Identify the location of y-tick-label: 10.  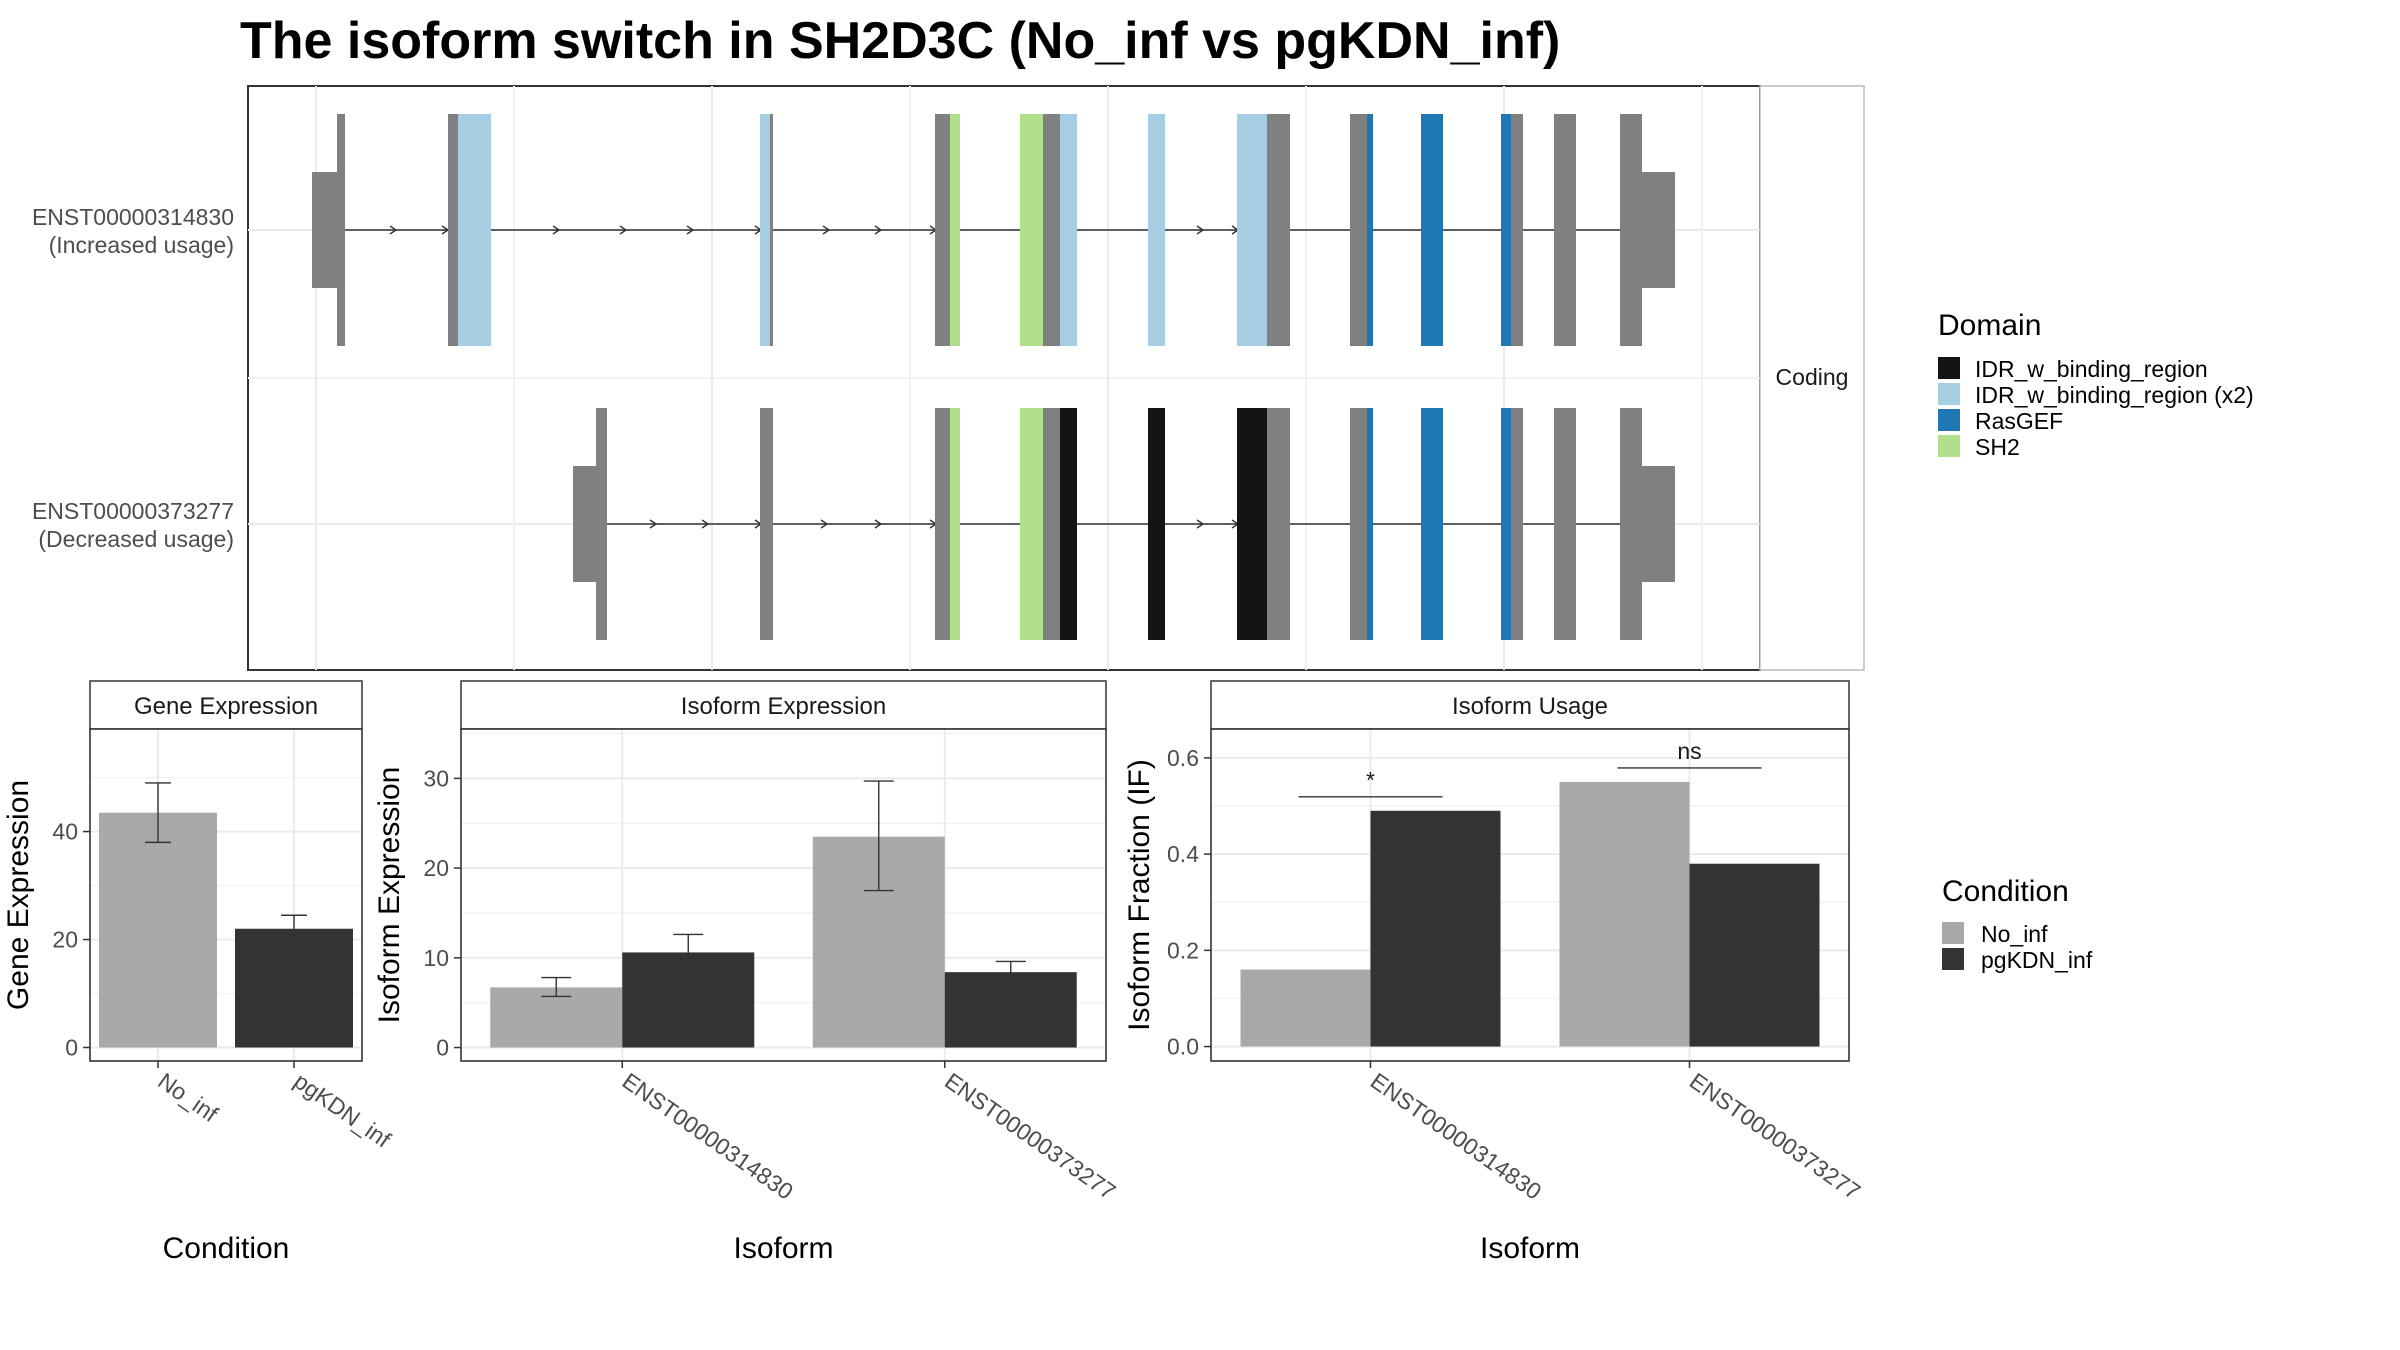
(436, 958).